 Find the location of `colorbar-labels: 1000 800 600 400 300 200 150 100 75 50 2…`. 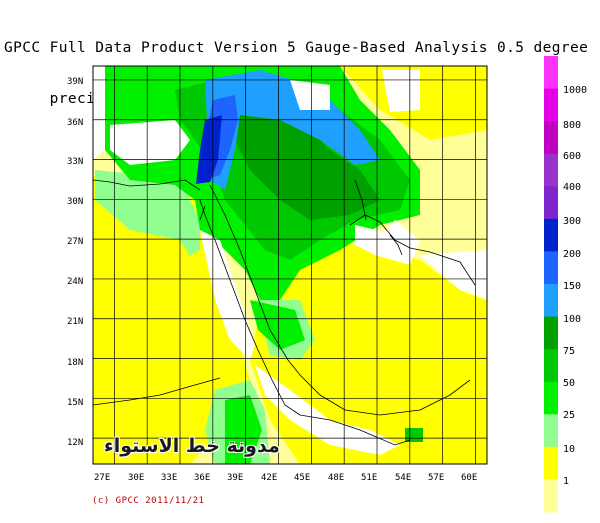

colorbar-labels: 1000 800 600 400 300 200 150 100 75 50 2… is located at coordinates (575, 286).